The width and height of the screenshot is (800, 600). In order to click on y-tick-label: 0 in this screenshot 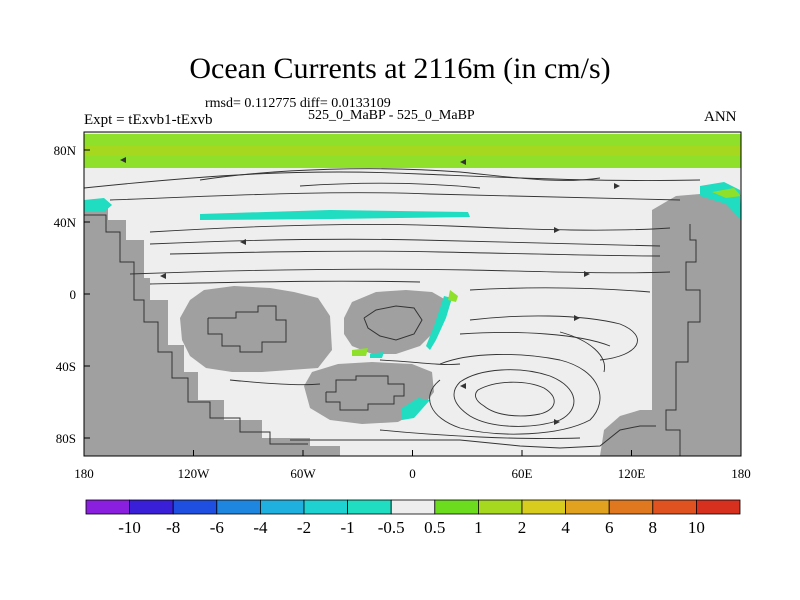, I will do `click(73, 294)`.